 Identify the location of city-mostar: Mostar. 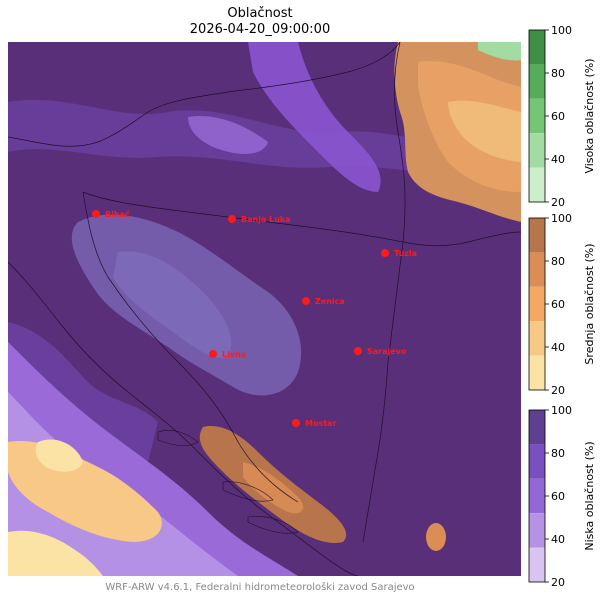
(314, 423).